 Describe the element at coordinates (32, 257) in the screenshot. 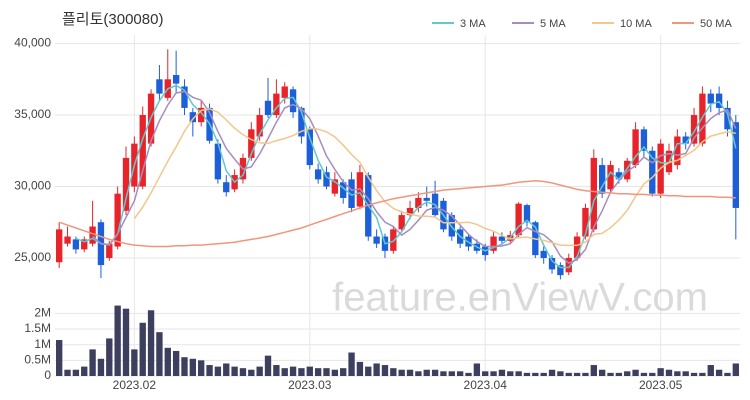

I see `y-tick-label: 25,000` at that location.